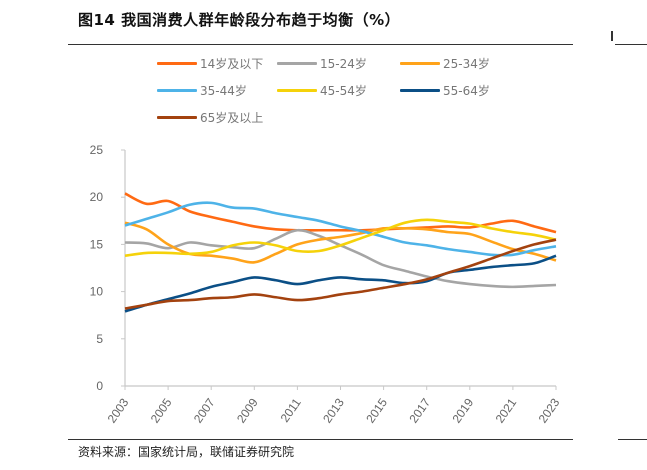 The height and width of the screenshot is (470, 647). Describe the element at coordinates (506, 410) in the screenshot. I see `x-tick-label: 2021` at that location.